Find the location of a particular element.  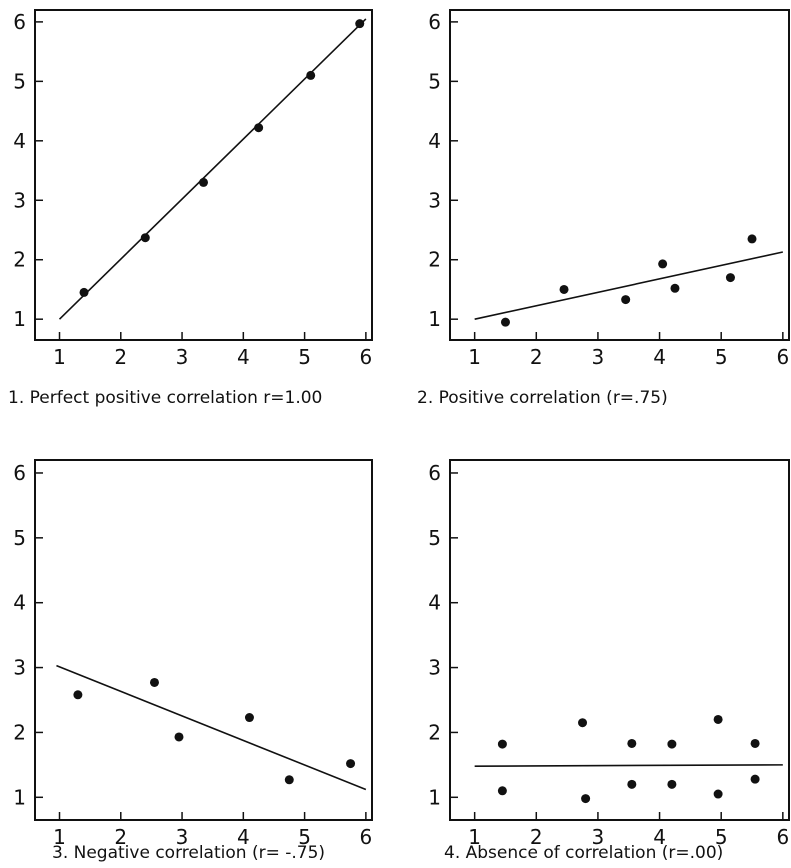

caption-chart-4: 4. Absence of correlation (r=.00) is located at coordinates (584, 853).